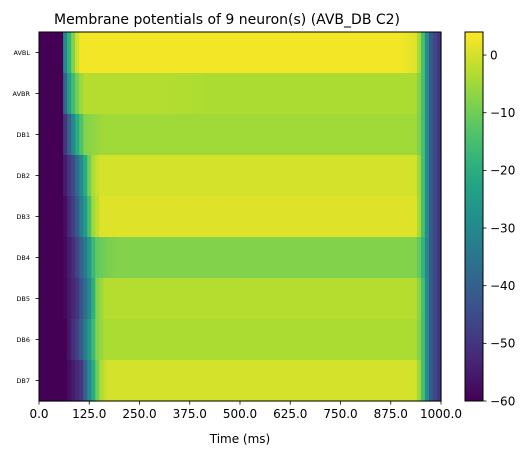  I want to click on colorbar-tick-label: −40, so click(502, 286).